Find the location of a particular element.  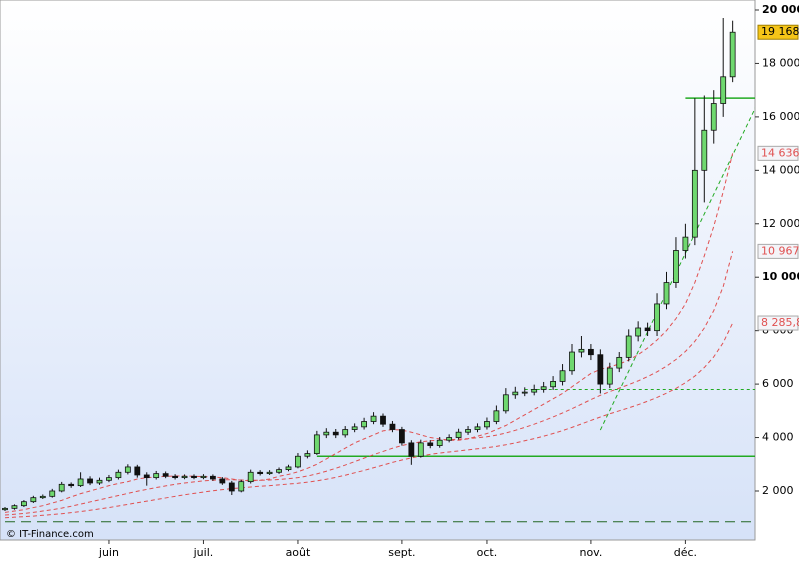

x-tick-label: juin is located at coordinates (108, 552).